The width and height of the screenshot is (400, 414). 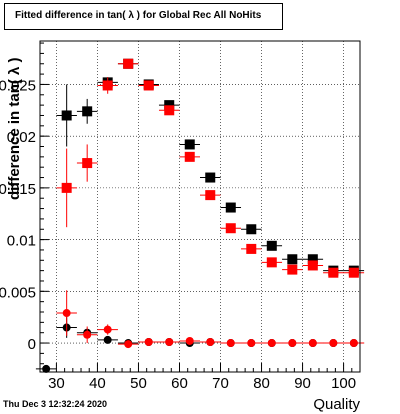 What do you see at coordinates (24, 203) in the screenshot?
I see `y-axis-ticks: 0 0.005 0.01 0.015 0.02 0.025` at bounding box center [24, 203].